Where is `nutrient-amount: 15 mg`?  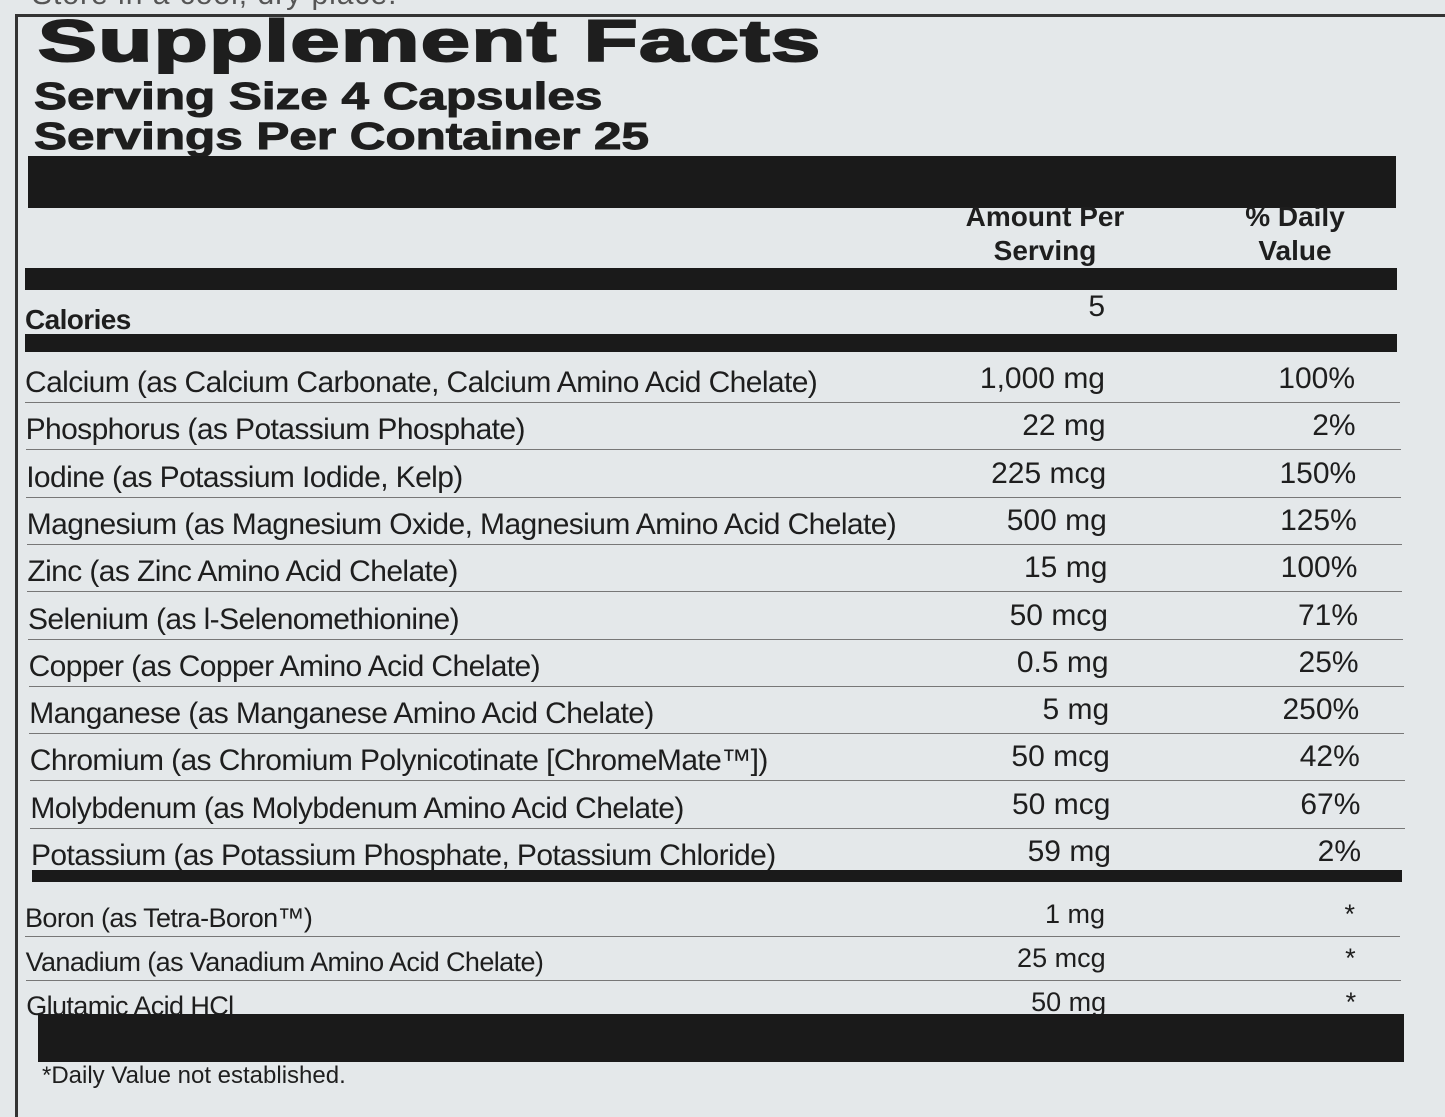
nutrient-amount: 15 mg is located at coordinates (1066, 568).